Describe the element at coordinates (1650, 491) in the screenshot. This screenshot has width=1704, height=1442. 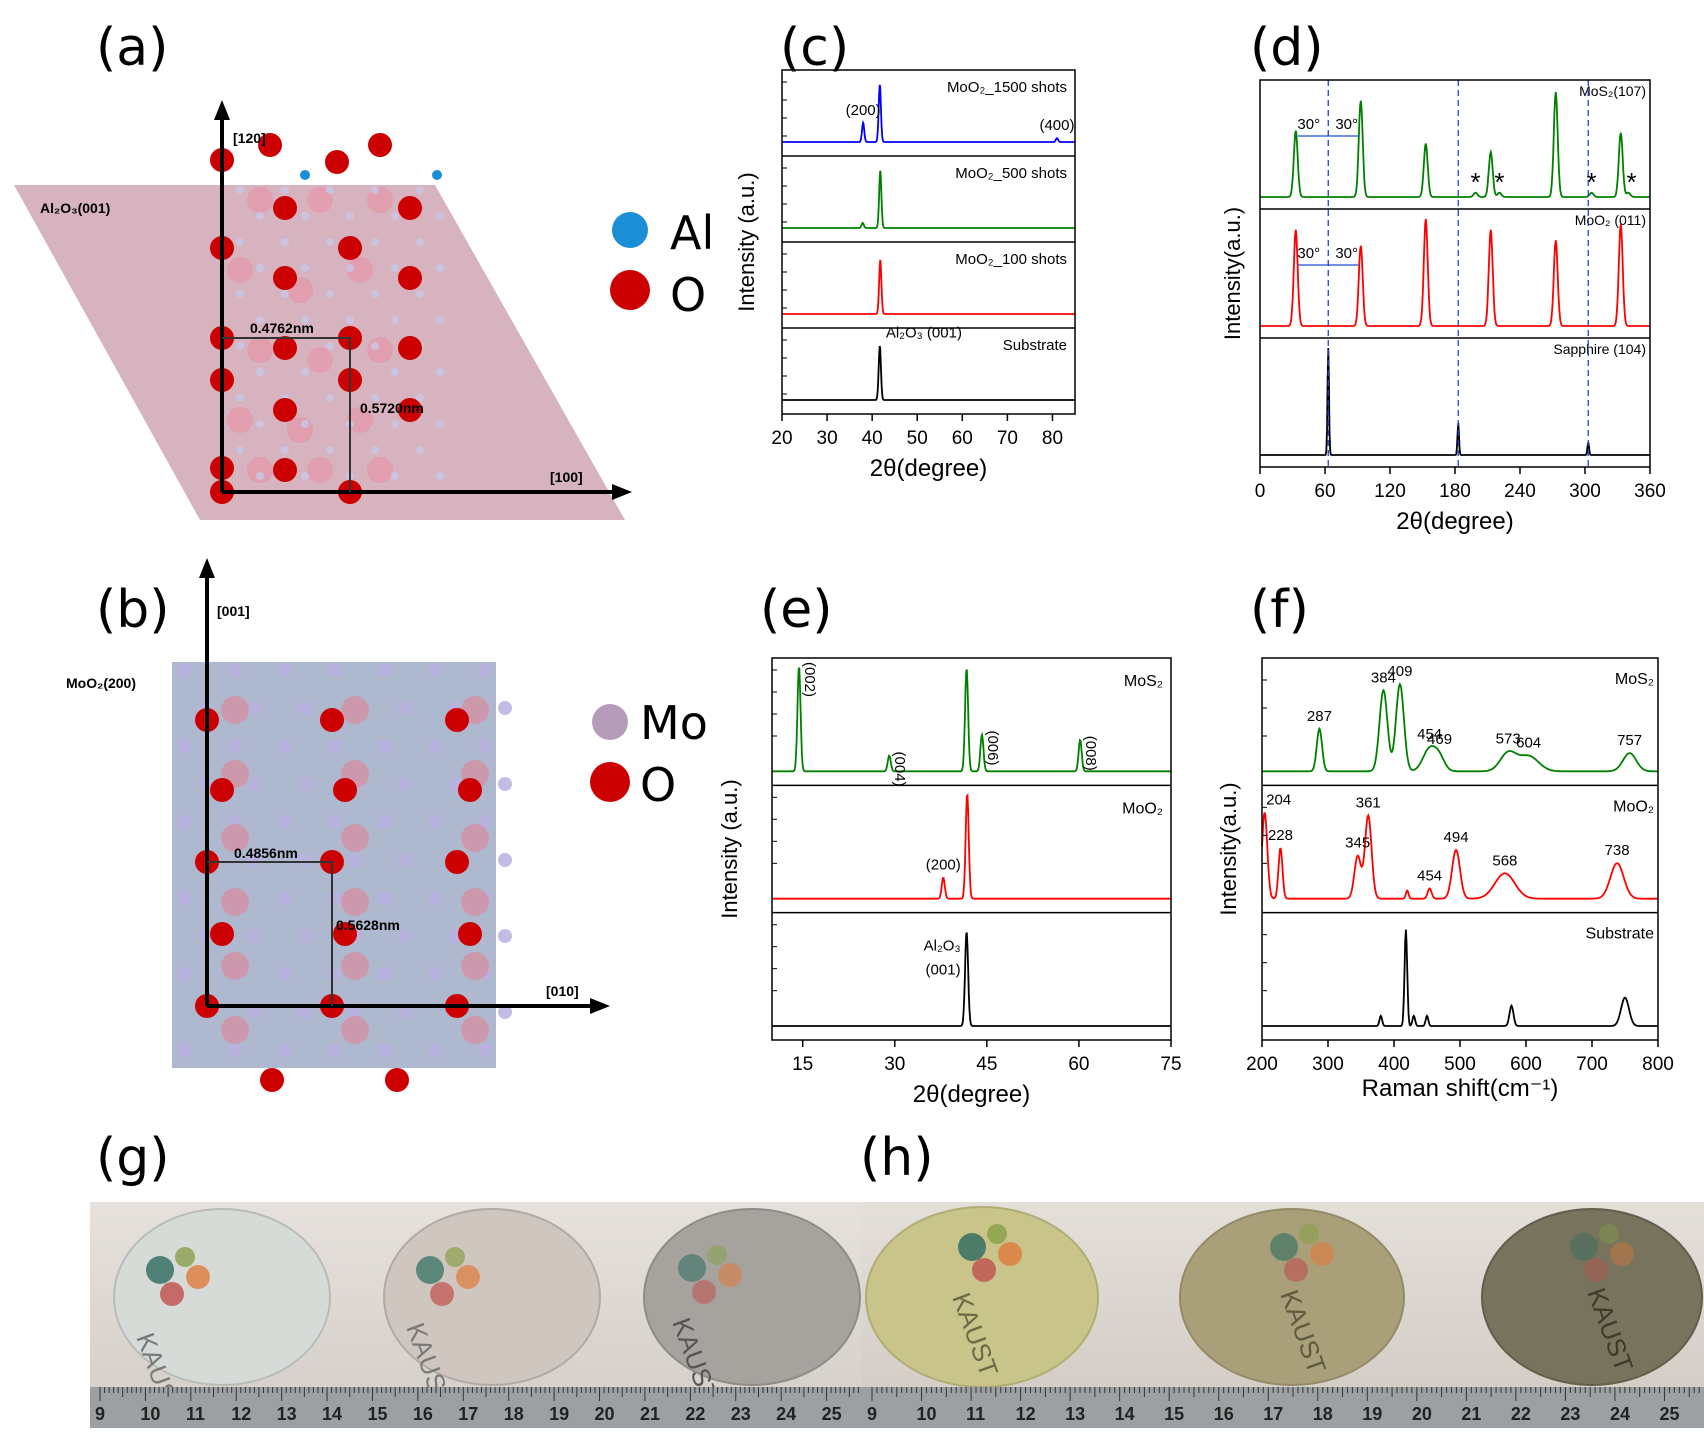
I see `x-tick-label: 360` at that location.